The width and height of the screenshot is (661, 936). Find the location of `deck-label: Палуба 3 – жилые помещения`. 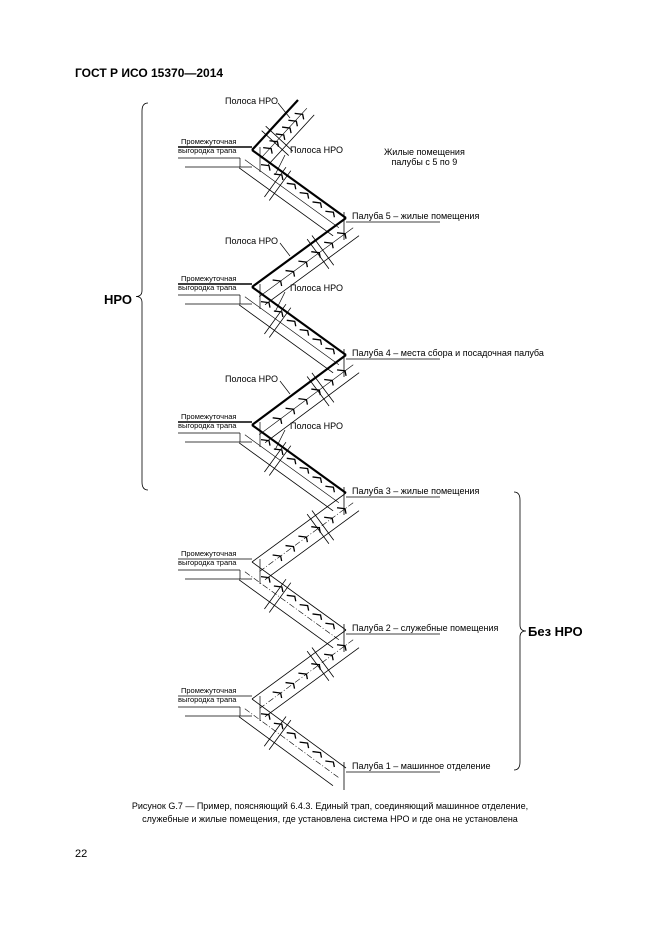

deck-label: Палуба 3 – жилые помещения is located at coordinates (416, 491).